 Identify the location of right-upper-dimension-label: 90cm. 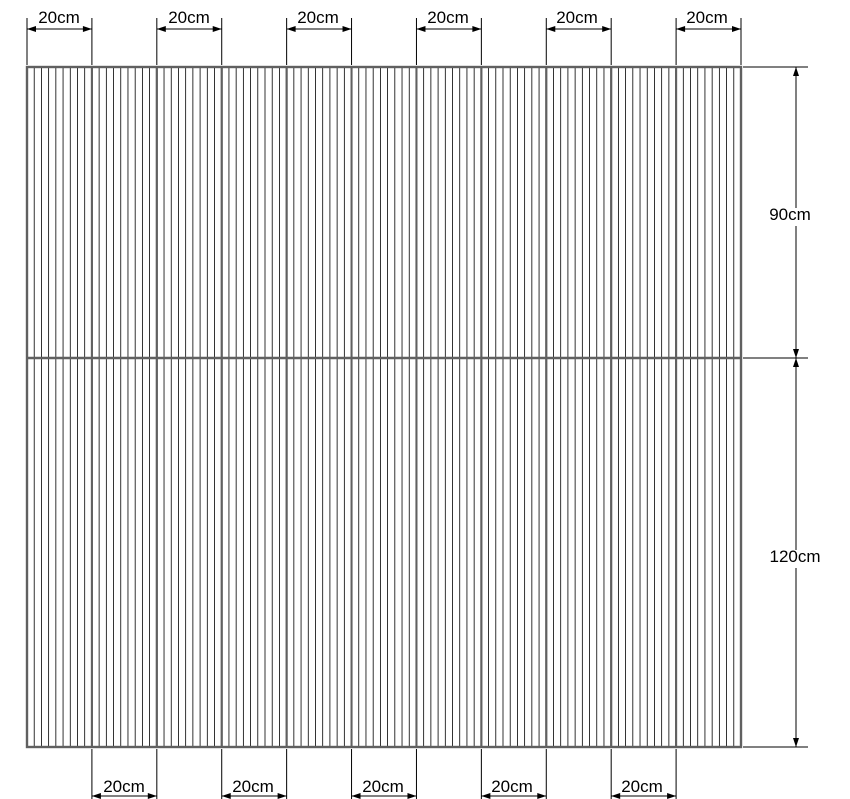
(790, 214).